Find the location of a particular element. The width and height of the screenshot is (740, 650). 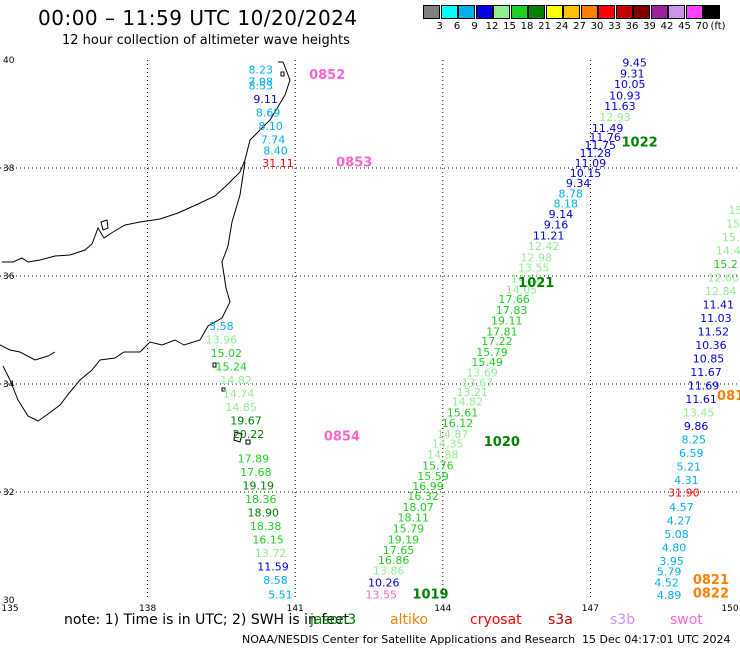

wave-height-value: 11.49 is located at coordinates (608, 128).